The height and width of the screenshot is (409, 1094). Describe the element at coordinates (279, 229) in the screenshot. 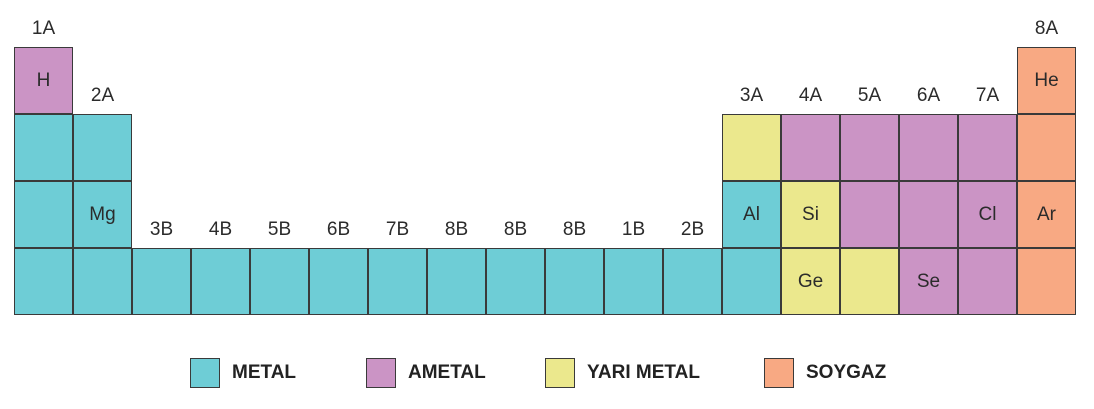

I see `group-label-5b: 5B` at that location.